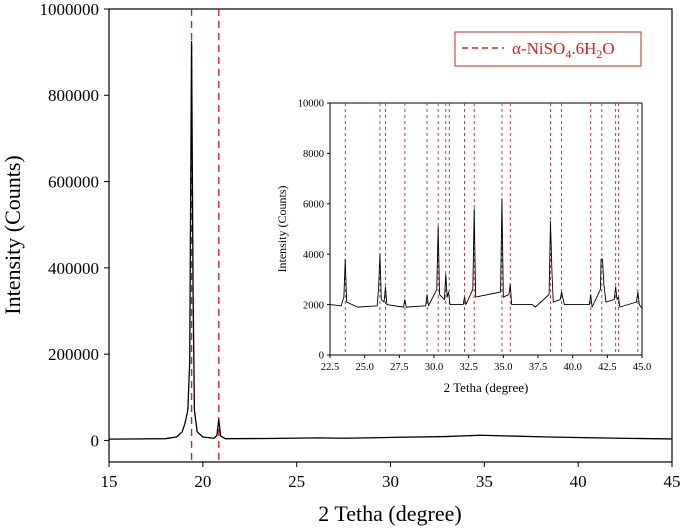 The width and height of the screenshot is (685, 529). Describe the element at coordinates (563, 50) in the screenshot. I see `legend-entry: α-NiSO4.6H2O` at that location.